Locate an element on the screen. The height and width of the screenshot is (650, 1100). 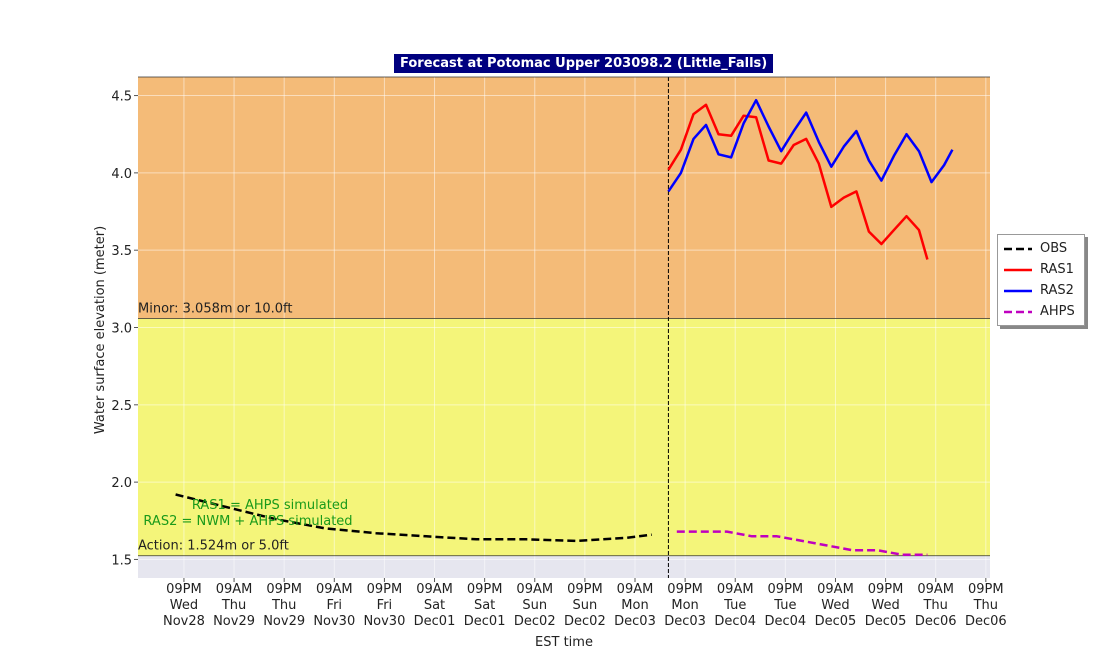
legend: OBS RAS1 RAS2 AHPS is located at coordinates (1041, 280).